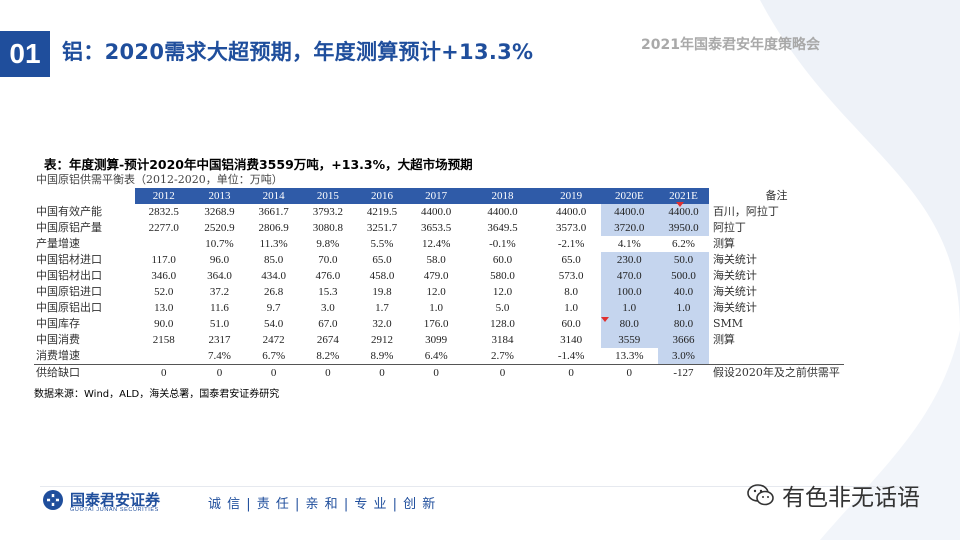  What do you see at coordinates (730, 45) in the screenshot?
I see `conference-name: 2021年国泰君安年度策略会` at bounding box center [730, 45].